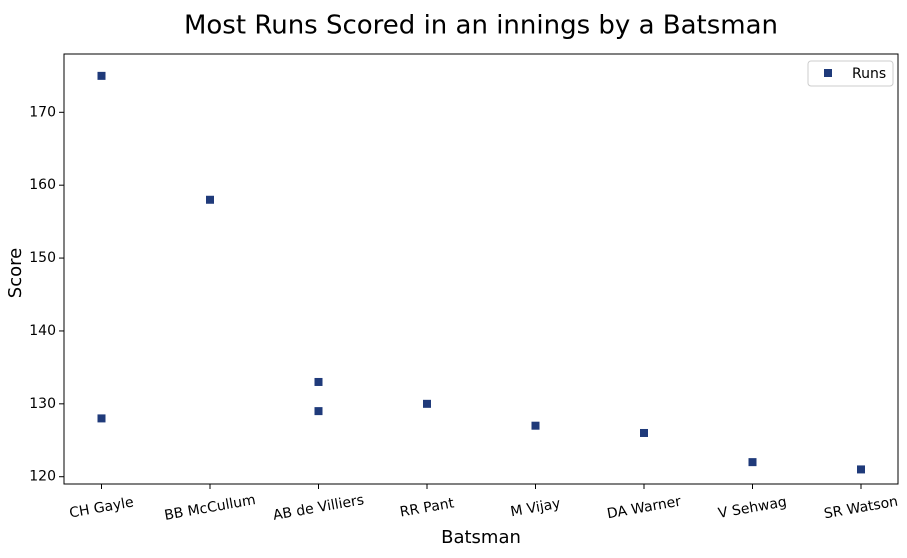  I want to click on y-tick-label: 160, so click(42, 185).